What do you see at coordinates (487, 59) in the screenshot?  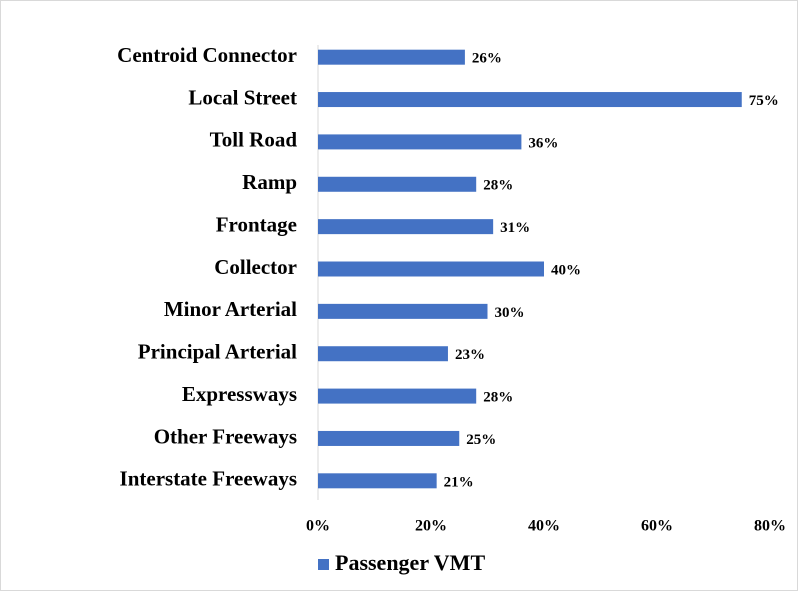 I see `value-label: 26%` at bounding box center [487, 59].